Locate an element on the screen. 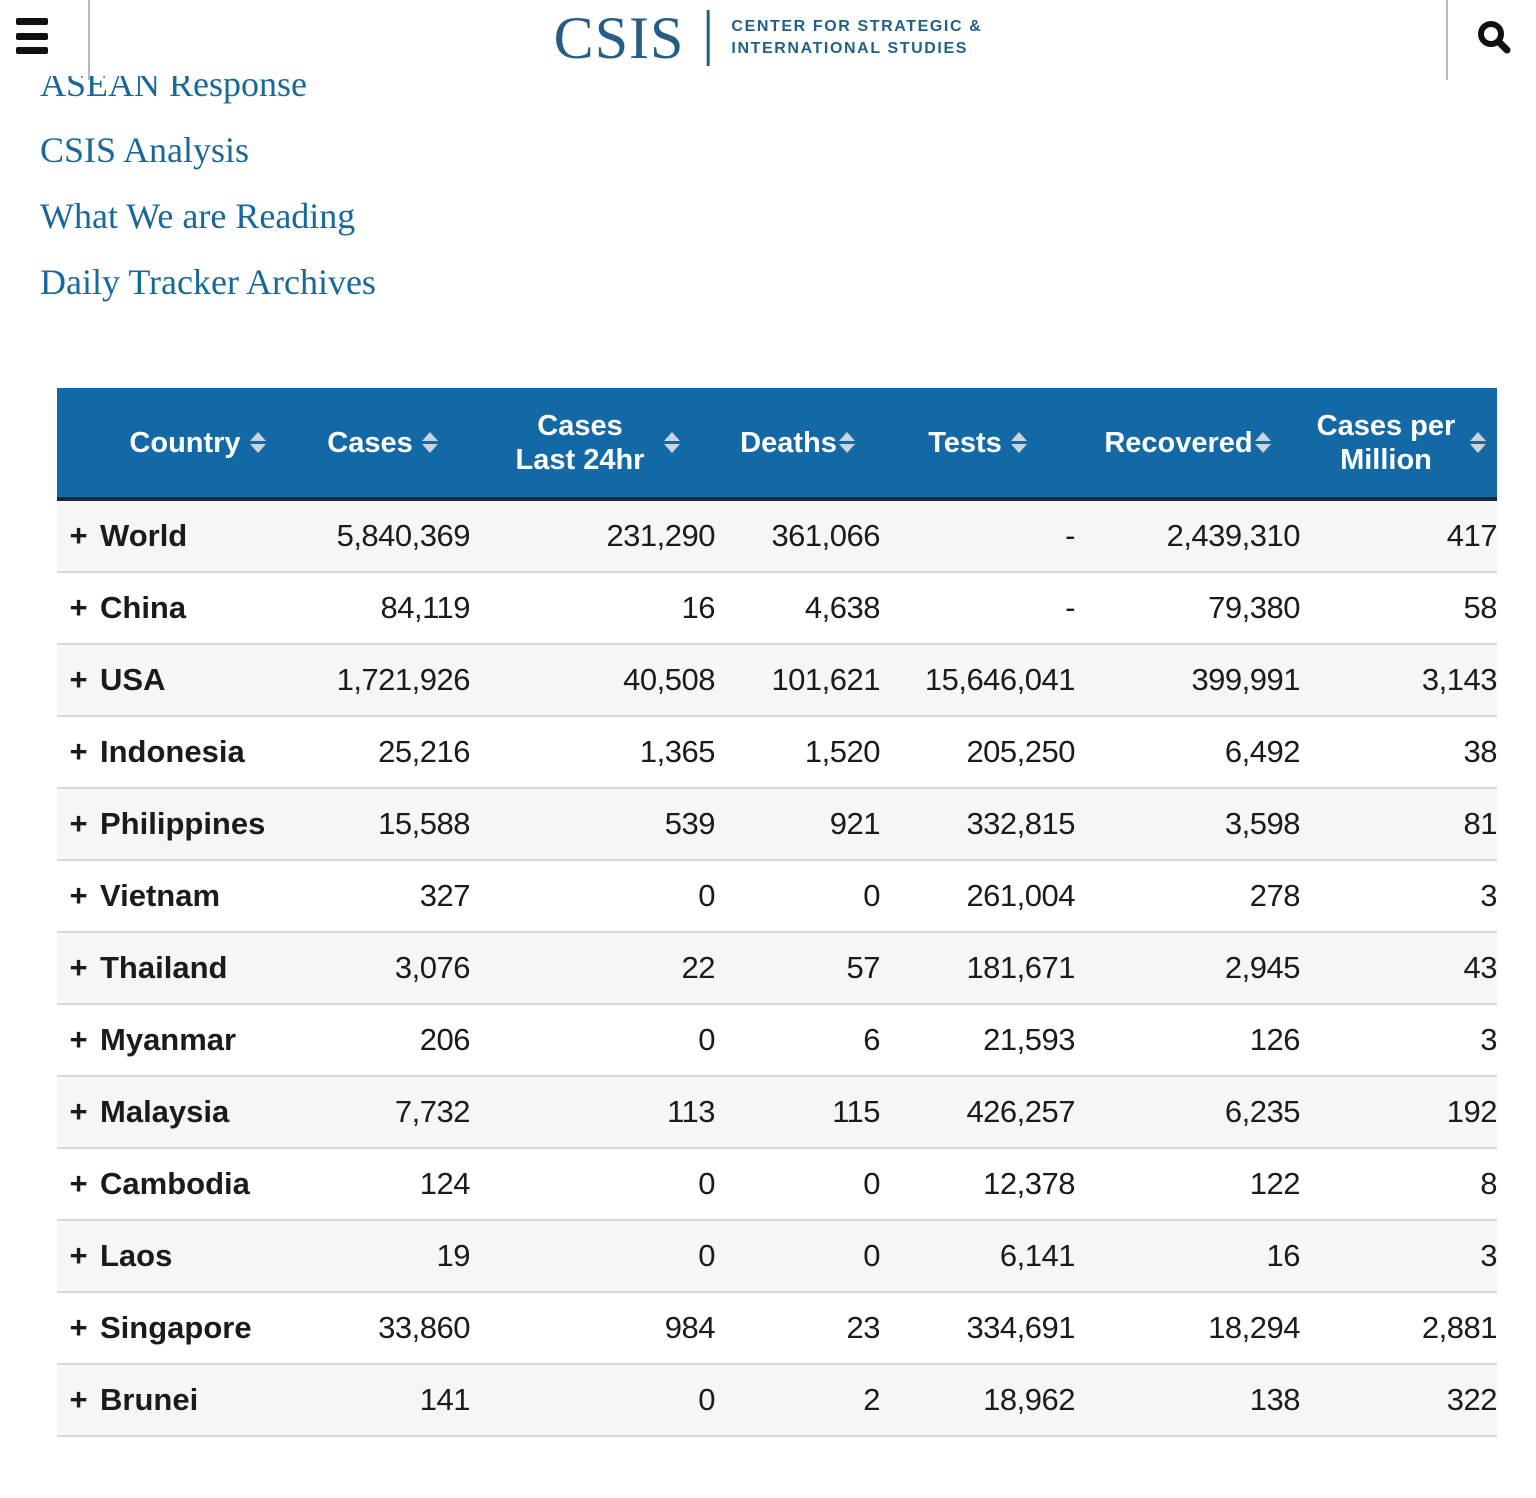 The image size is (1536, 1498). column-header-tests: Tests is located at coordinates (977, 444).